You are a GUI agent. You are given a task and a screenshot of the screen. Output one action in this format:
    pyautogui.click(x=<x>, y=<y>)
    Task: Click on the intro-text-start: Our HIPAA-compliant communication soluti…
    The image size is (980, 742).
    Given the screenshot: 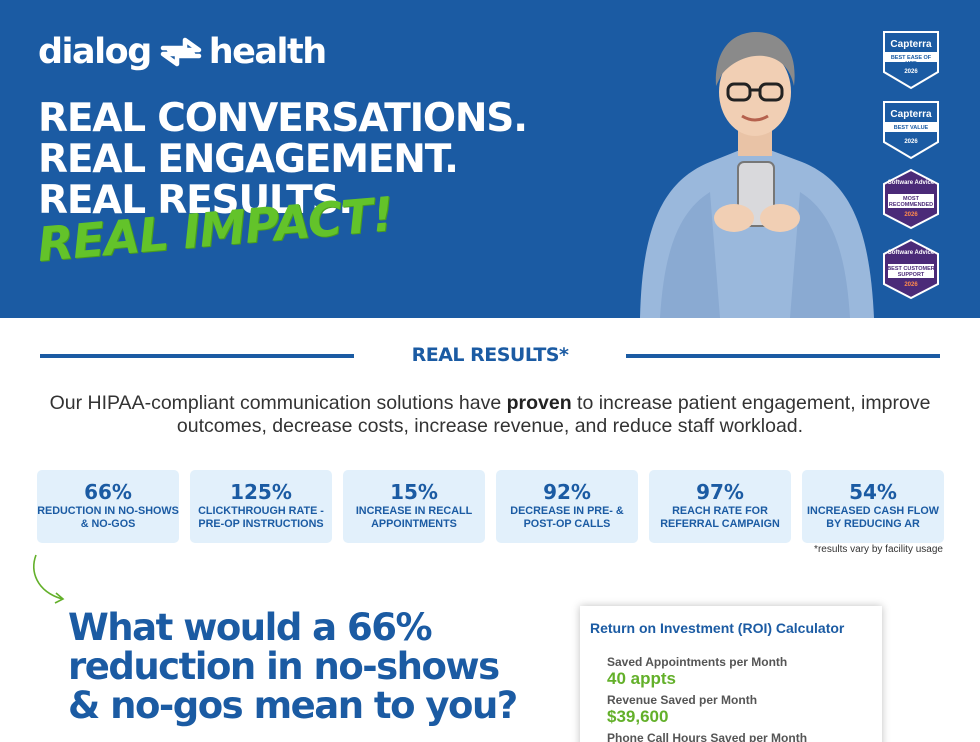 What is the action you would take?
    pyautogui.click(x=278, y=403)
    